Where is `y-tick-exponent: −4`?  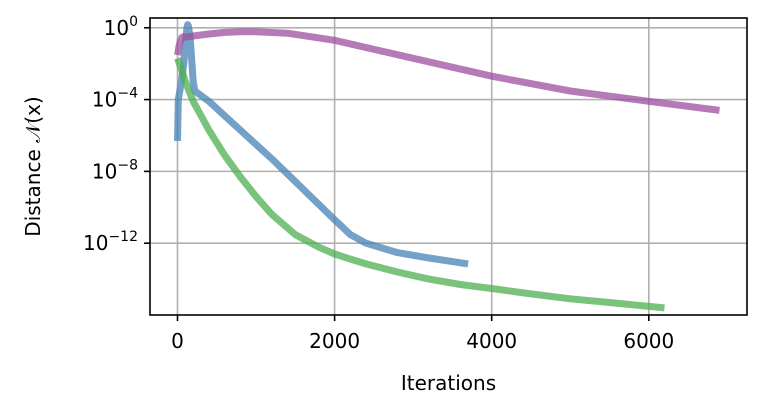
y-tick-exponent: −4 is located at coordinates (127, 94).